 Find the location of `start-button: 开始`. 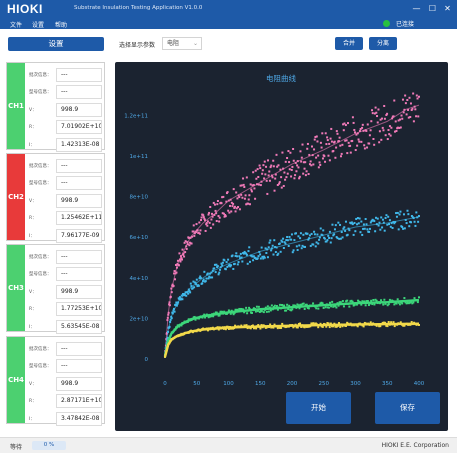

start-button: 开始 is located at coordinates (318, 408).